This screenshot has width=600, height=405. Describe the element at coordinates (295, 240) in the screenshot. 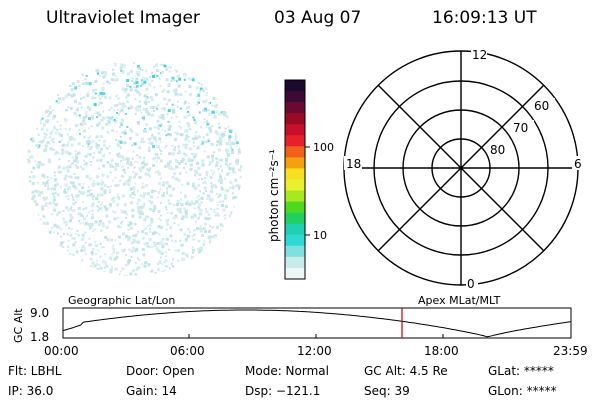

I see `colorbar-segment` at that location.